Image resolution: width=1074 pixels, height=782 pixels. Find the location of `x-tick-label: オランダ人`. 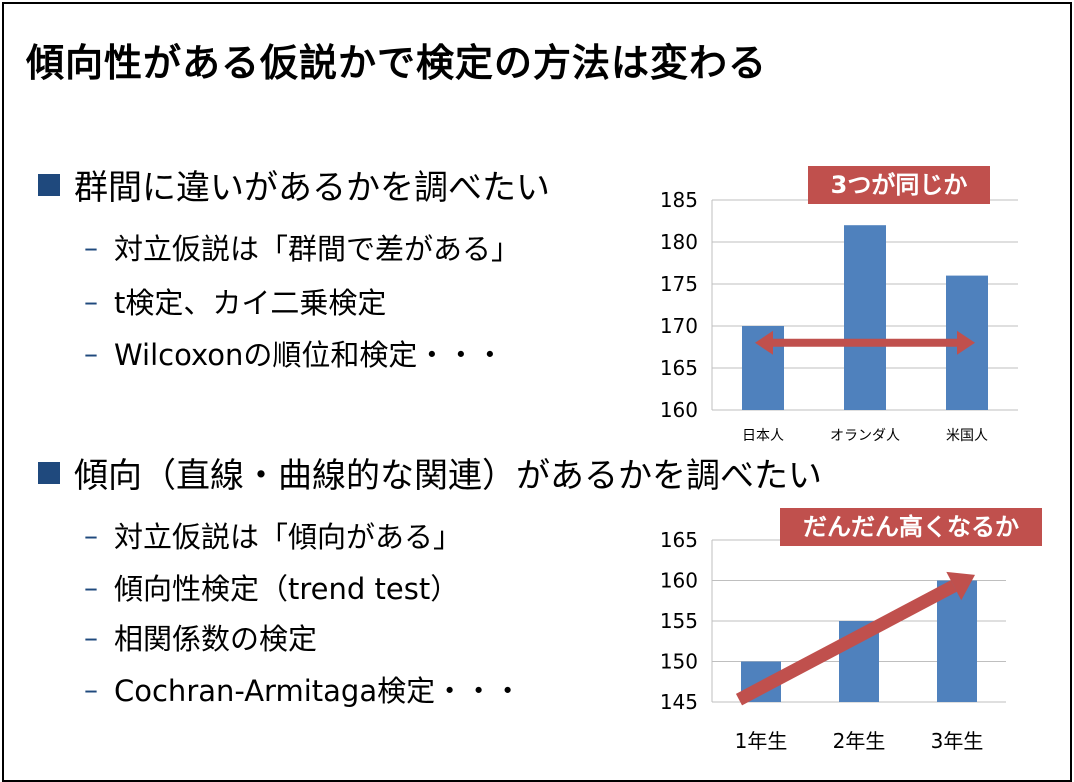

x-tick-label: オランダ人 is located at coordinates (865, 436).